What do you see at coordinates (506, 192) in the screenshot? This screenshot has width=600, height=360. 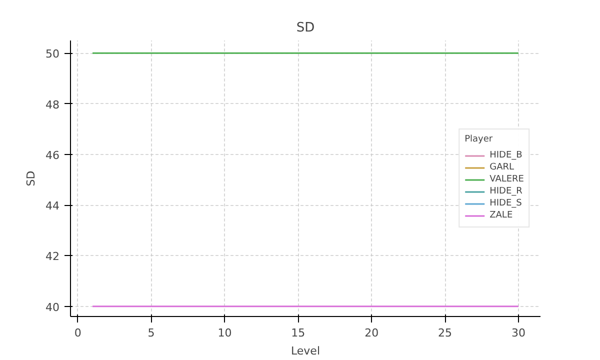 I see `legend-label: HIDE_R` at bounding box center [506, 192].